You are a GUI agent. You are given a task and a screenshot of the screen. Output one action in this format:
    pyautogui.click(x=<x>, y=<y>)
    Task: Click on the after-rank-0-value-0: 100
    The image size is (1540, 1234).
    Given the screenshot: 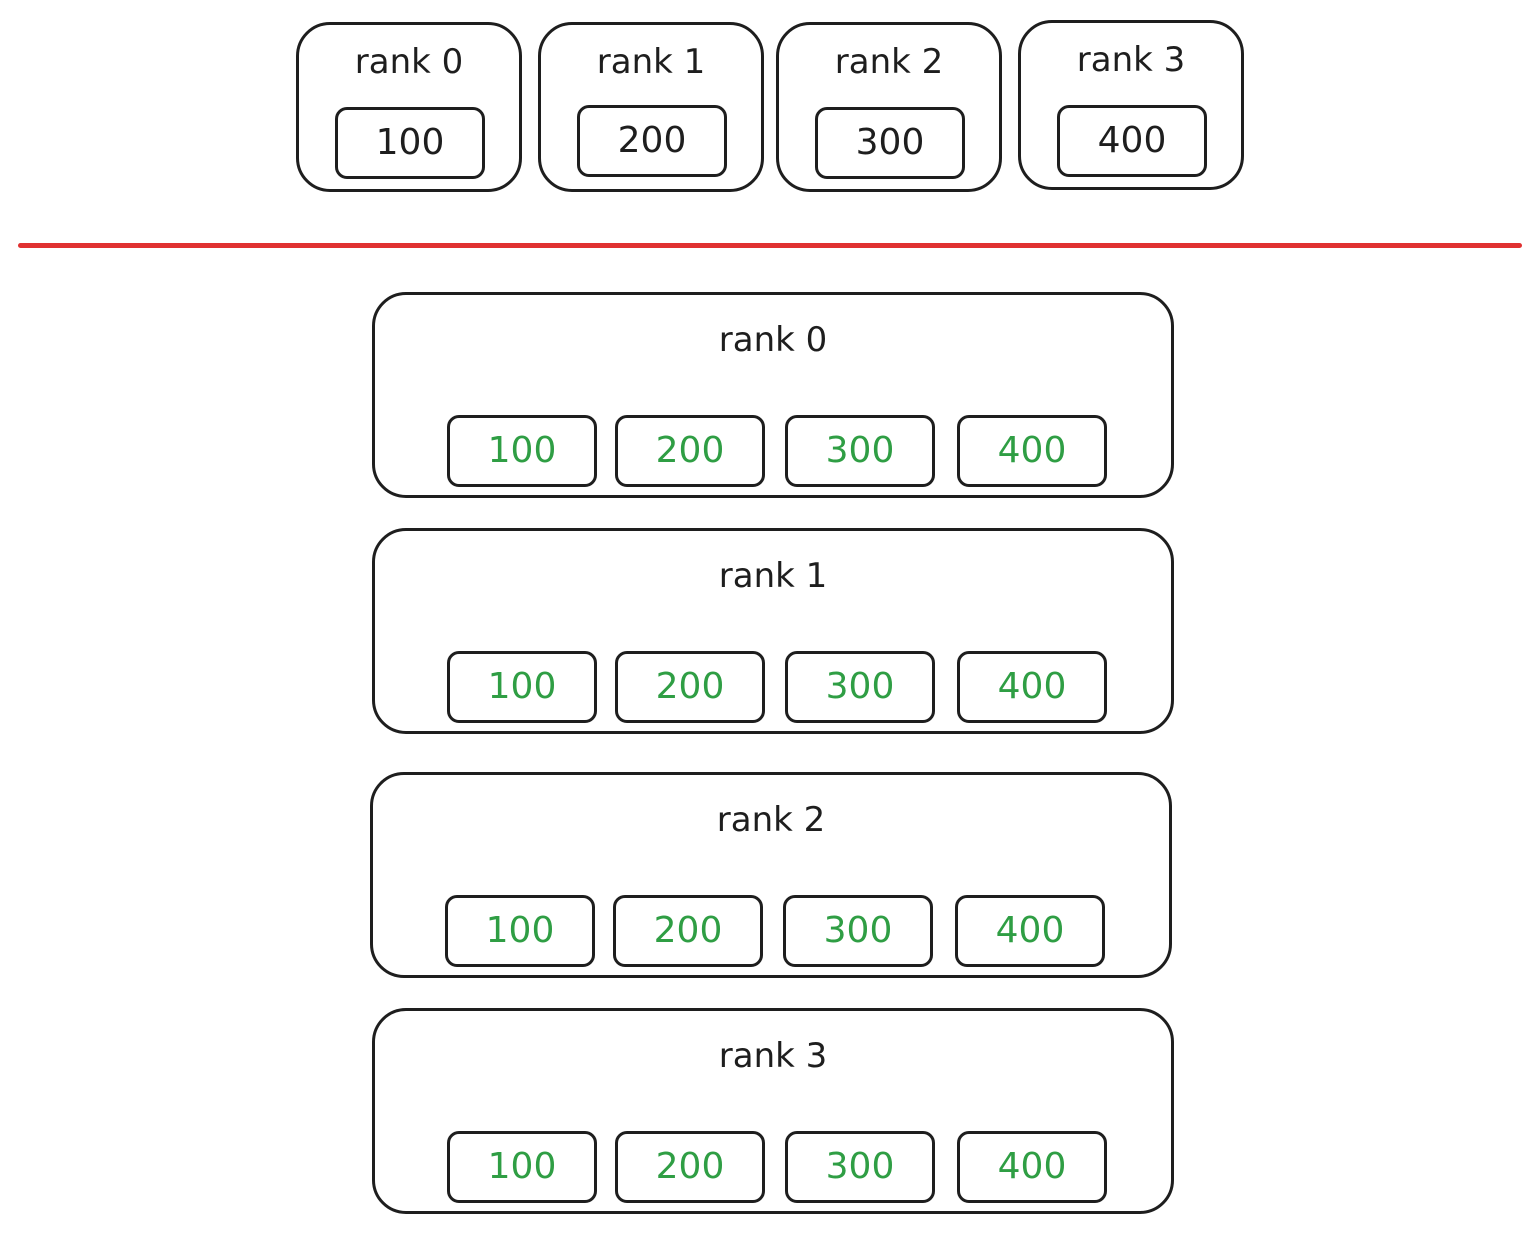 What is the action you would take?
    pyautogui.click(x=522, y=451)
    